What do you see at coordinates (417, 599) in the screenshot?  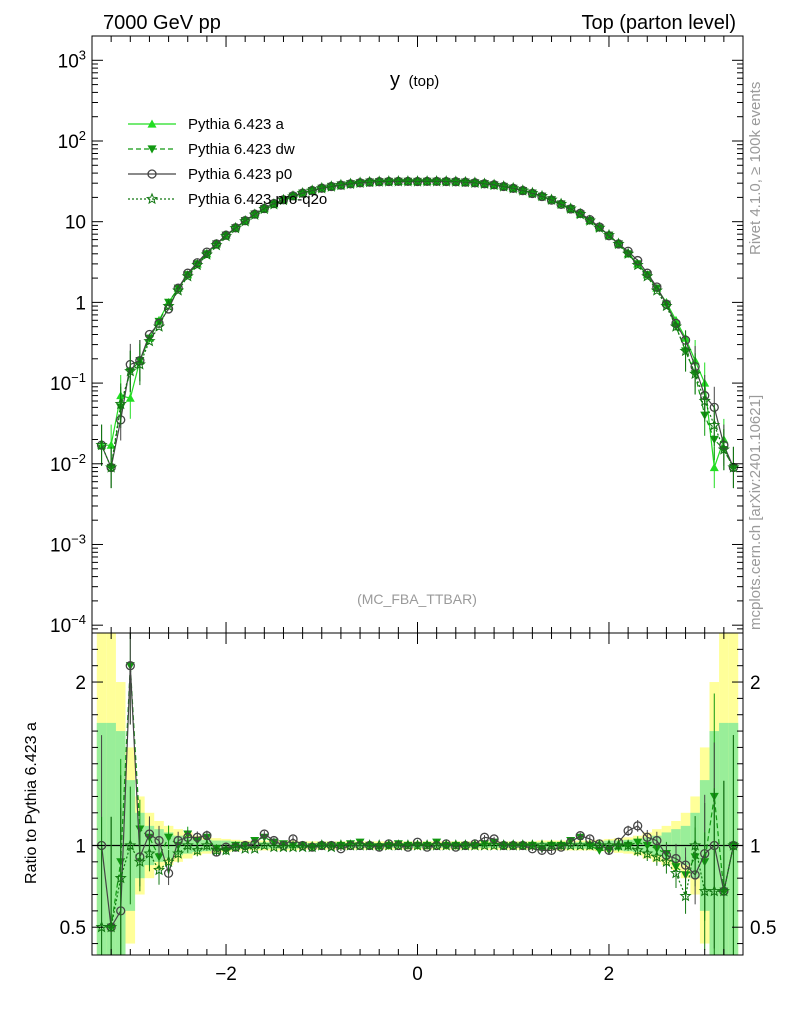 I see `analysis-label: (MC_FBA_TTBAR)` at bounding box center [417, 599].